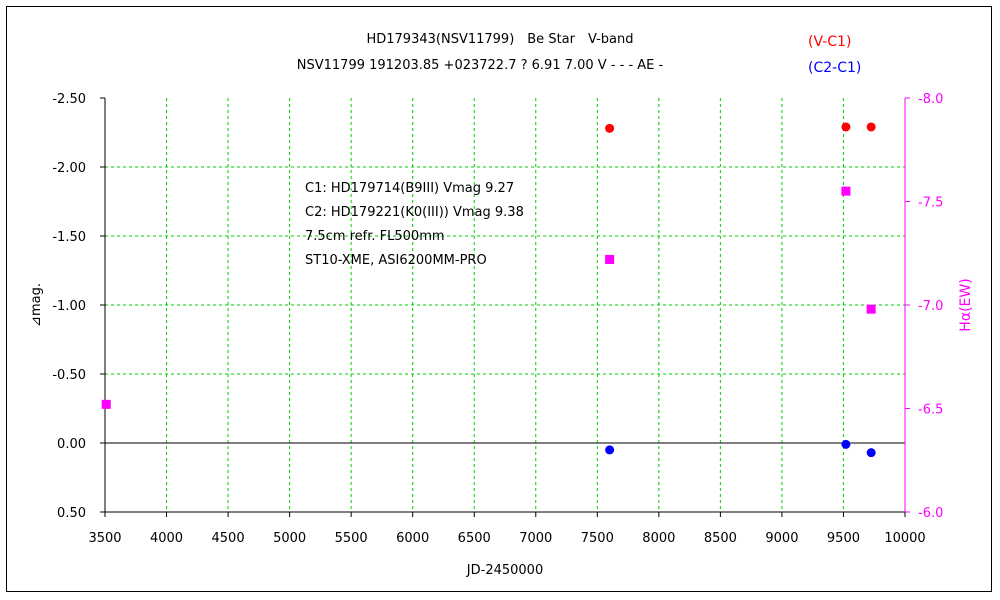 The image size is (1000, 600). Describe the element at coordinates (500, 39) in the screenshot. I see `chart-title: HD179343(NSV11799) Be Star V-band` at that location.